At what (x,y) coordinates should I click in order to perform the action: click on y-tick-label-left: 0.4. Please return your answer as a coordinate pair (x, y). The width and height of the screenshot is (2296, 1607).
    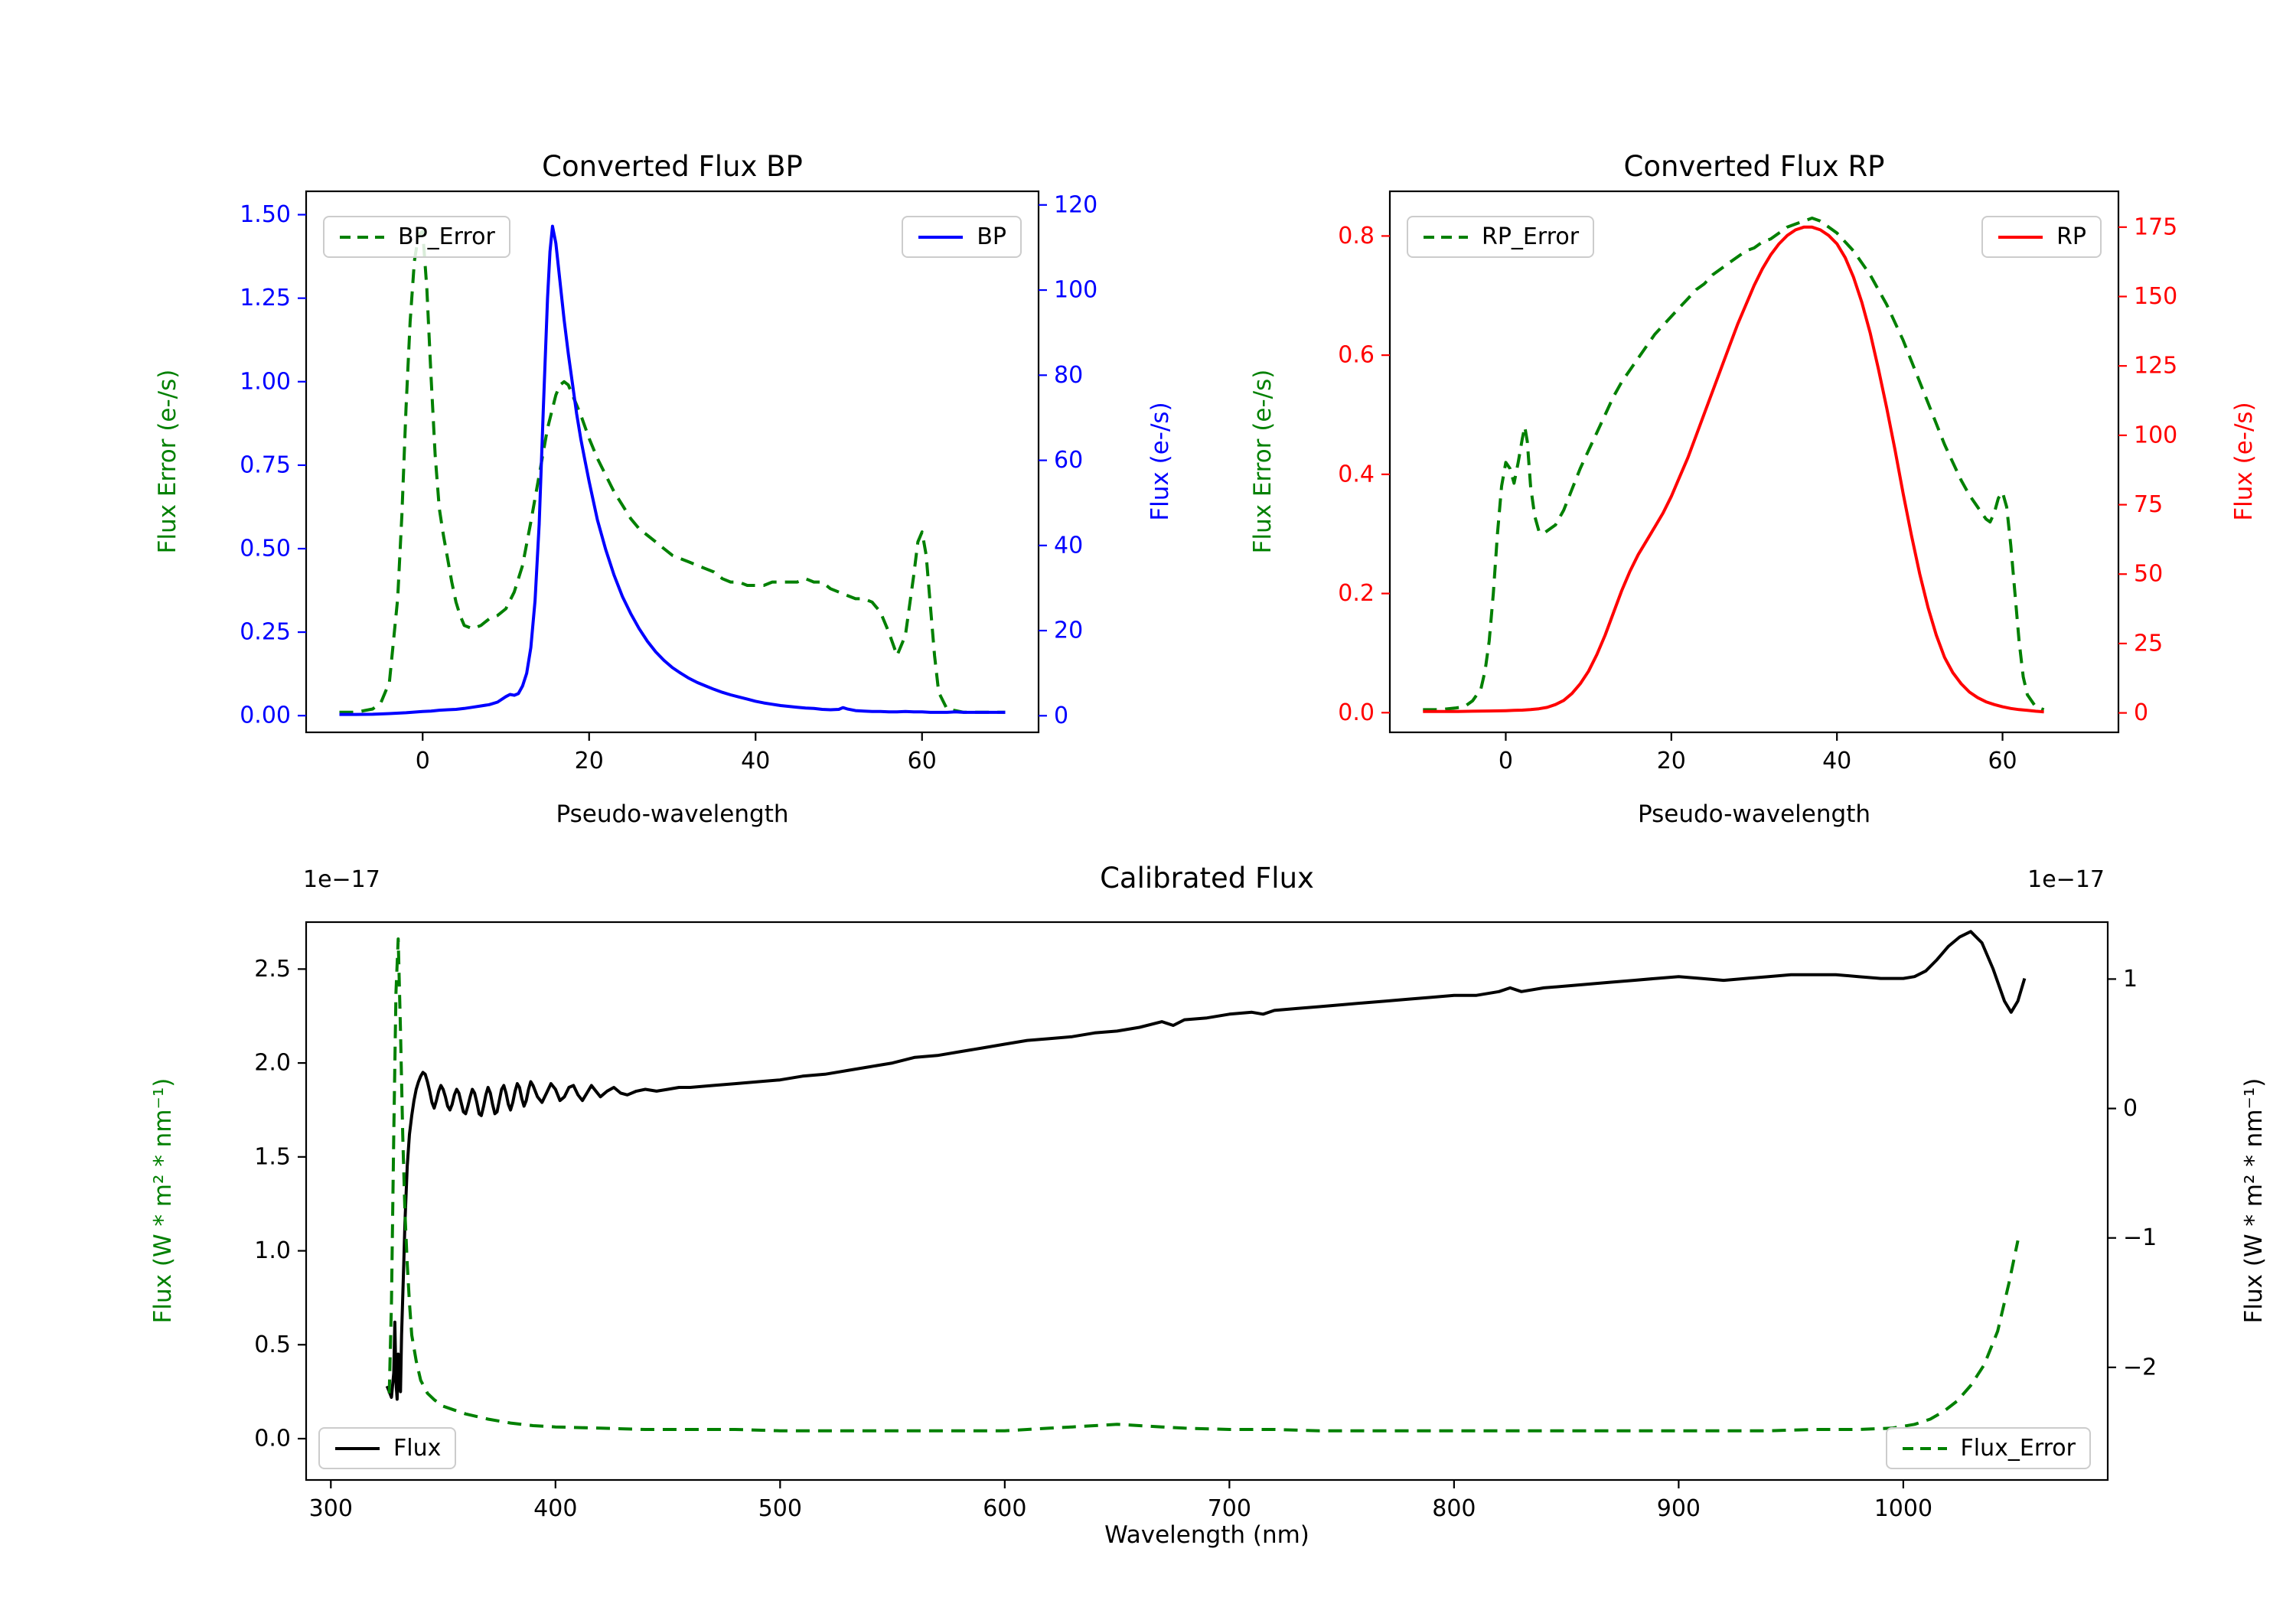
    Looking at the image, I should click on (1356, 474).